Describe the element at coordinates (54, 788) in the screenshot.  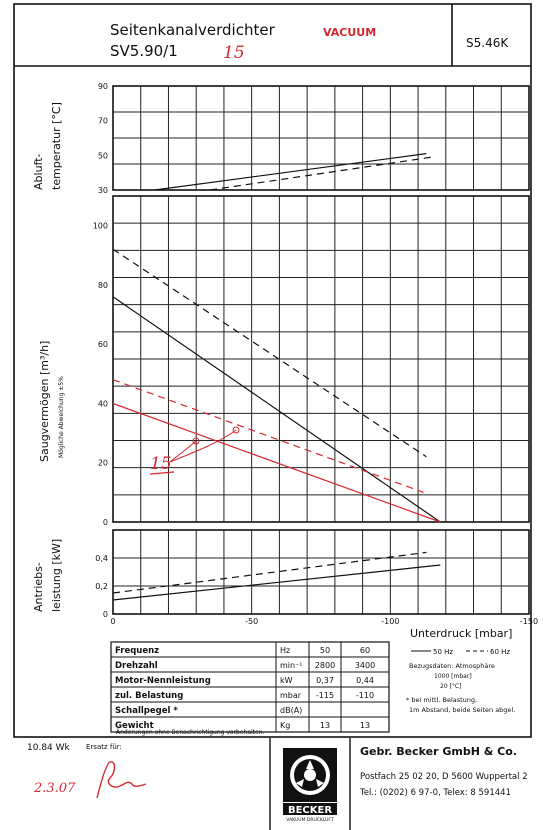
I see `handwritten-date: 2.3.07` at that location.